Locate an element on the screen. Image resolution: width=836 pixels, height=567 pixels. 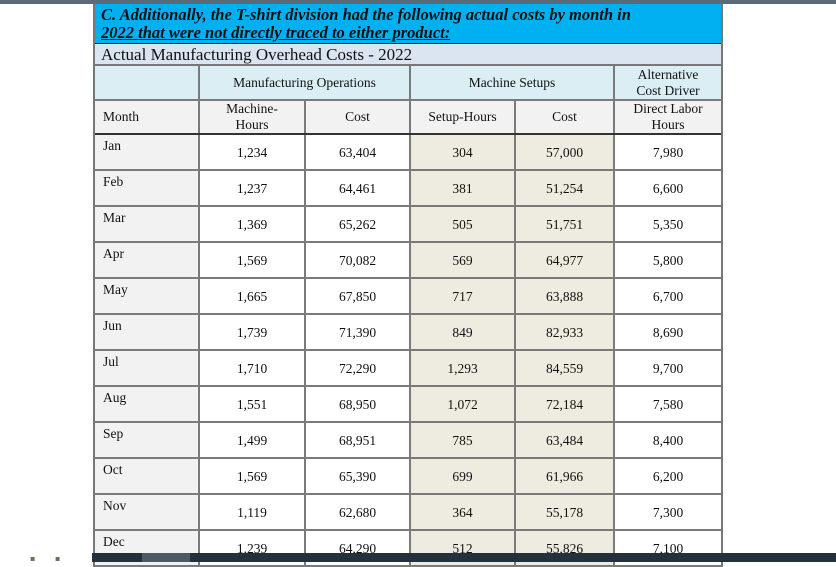
cell-mfg-cost: 63,404 is located at coordinates (357, 152).